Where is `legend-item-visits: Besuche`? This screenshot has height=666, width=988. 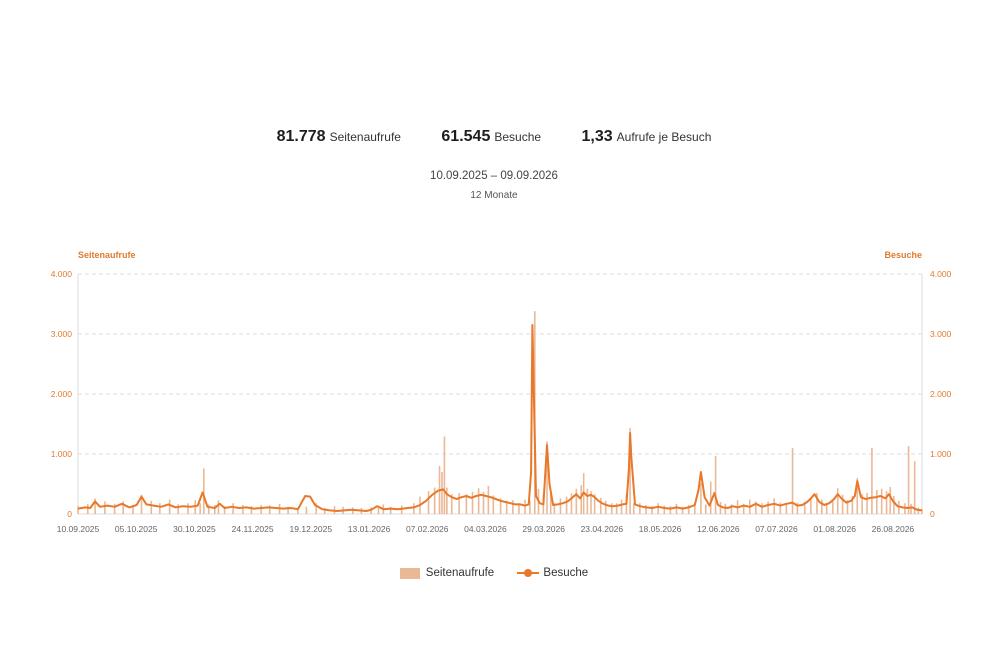
legend-item-visits: Besuche is located at coordinates (552, 573).